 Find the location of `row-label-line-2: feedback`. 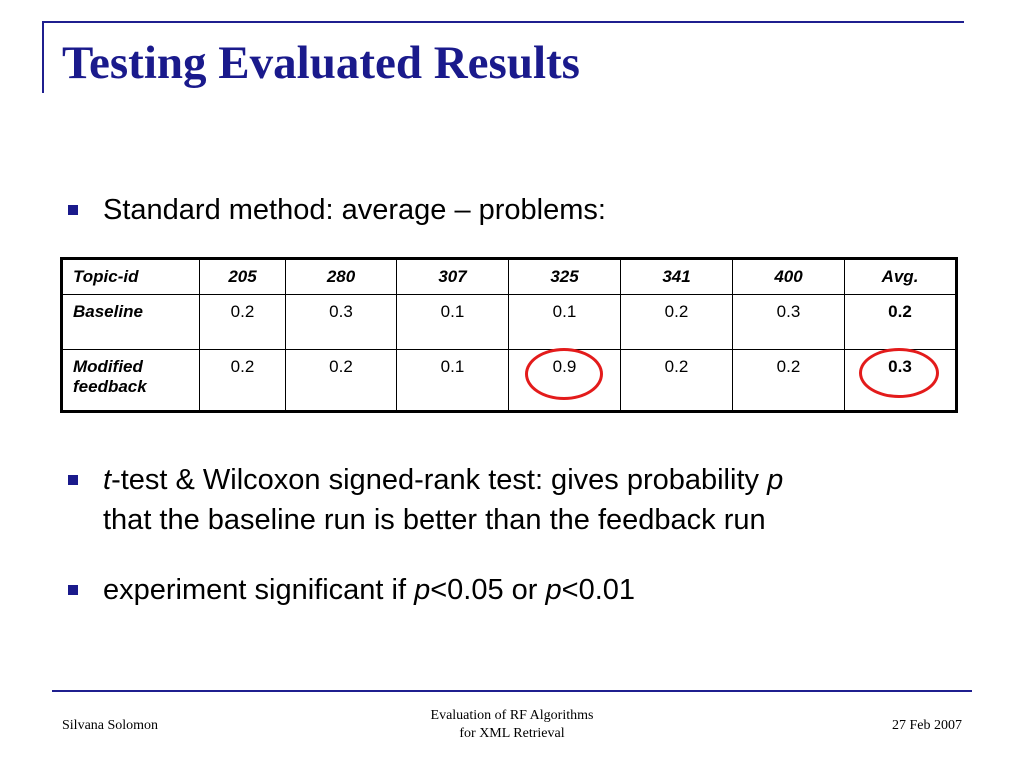

row-label-line-2: feedback is located at coordinates (110, 386).